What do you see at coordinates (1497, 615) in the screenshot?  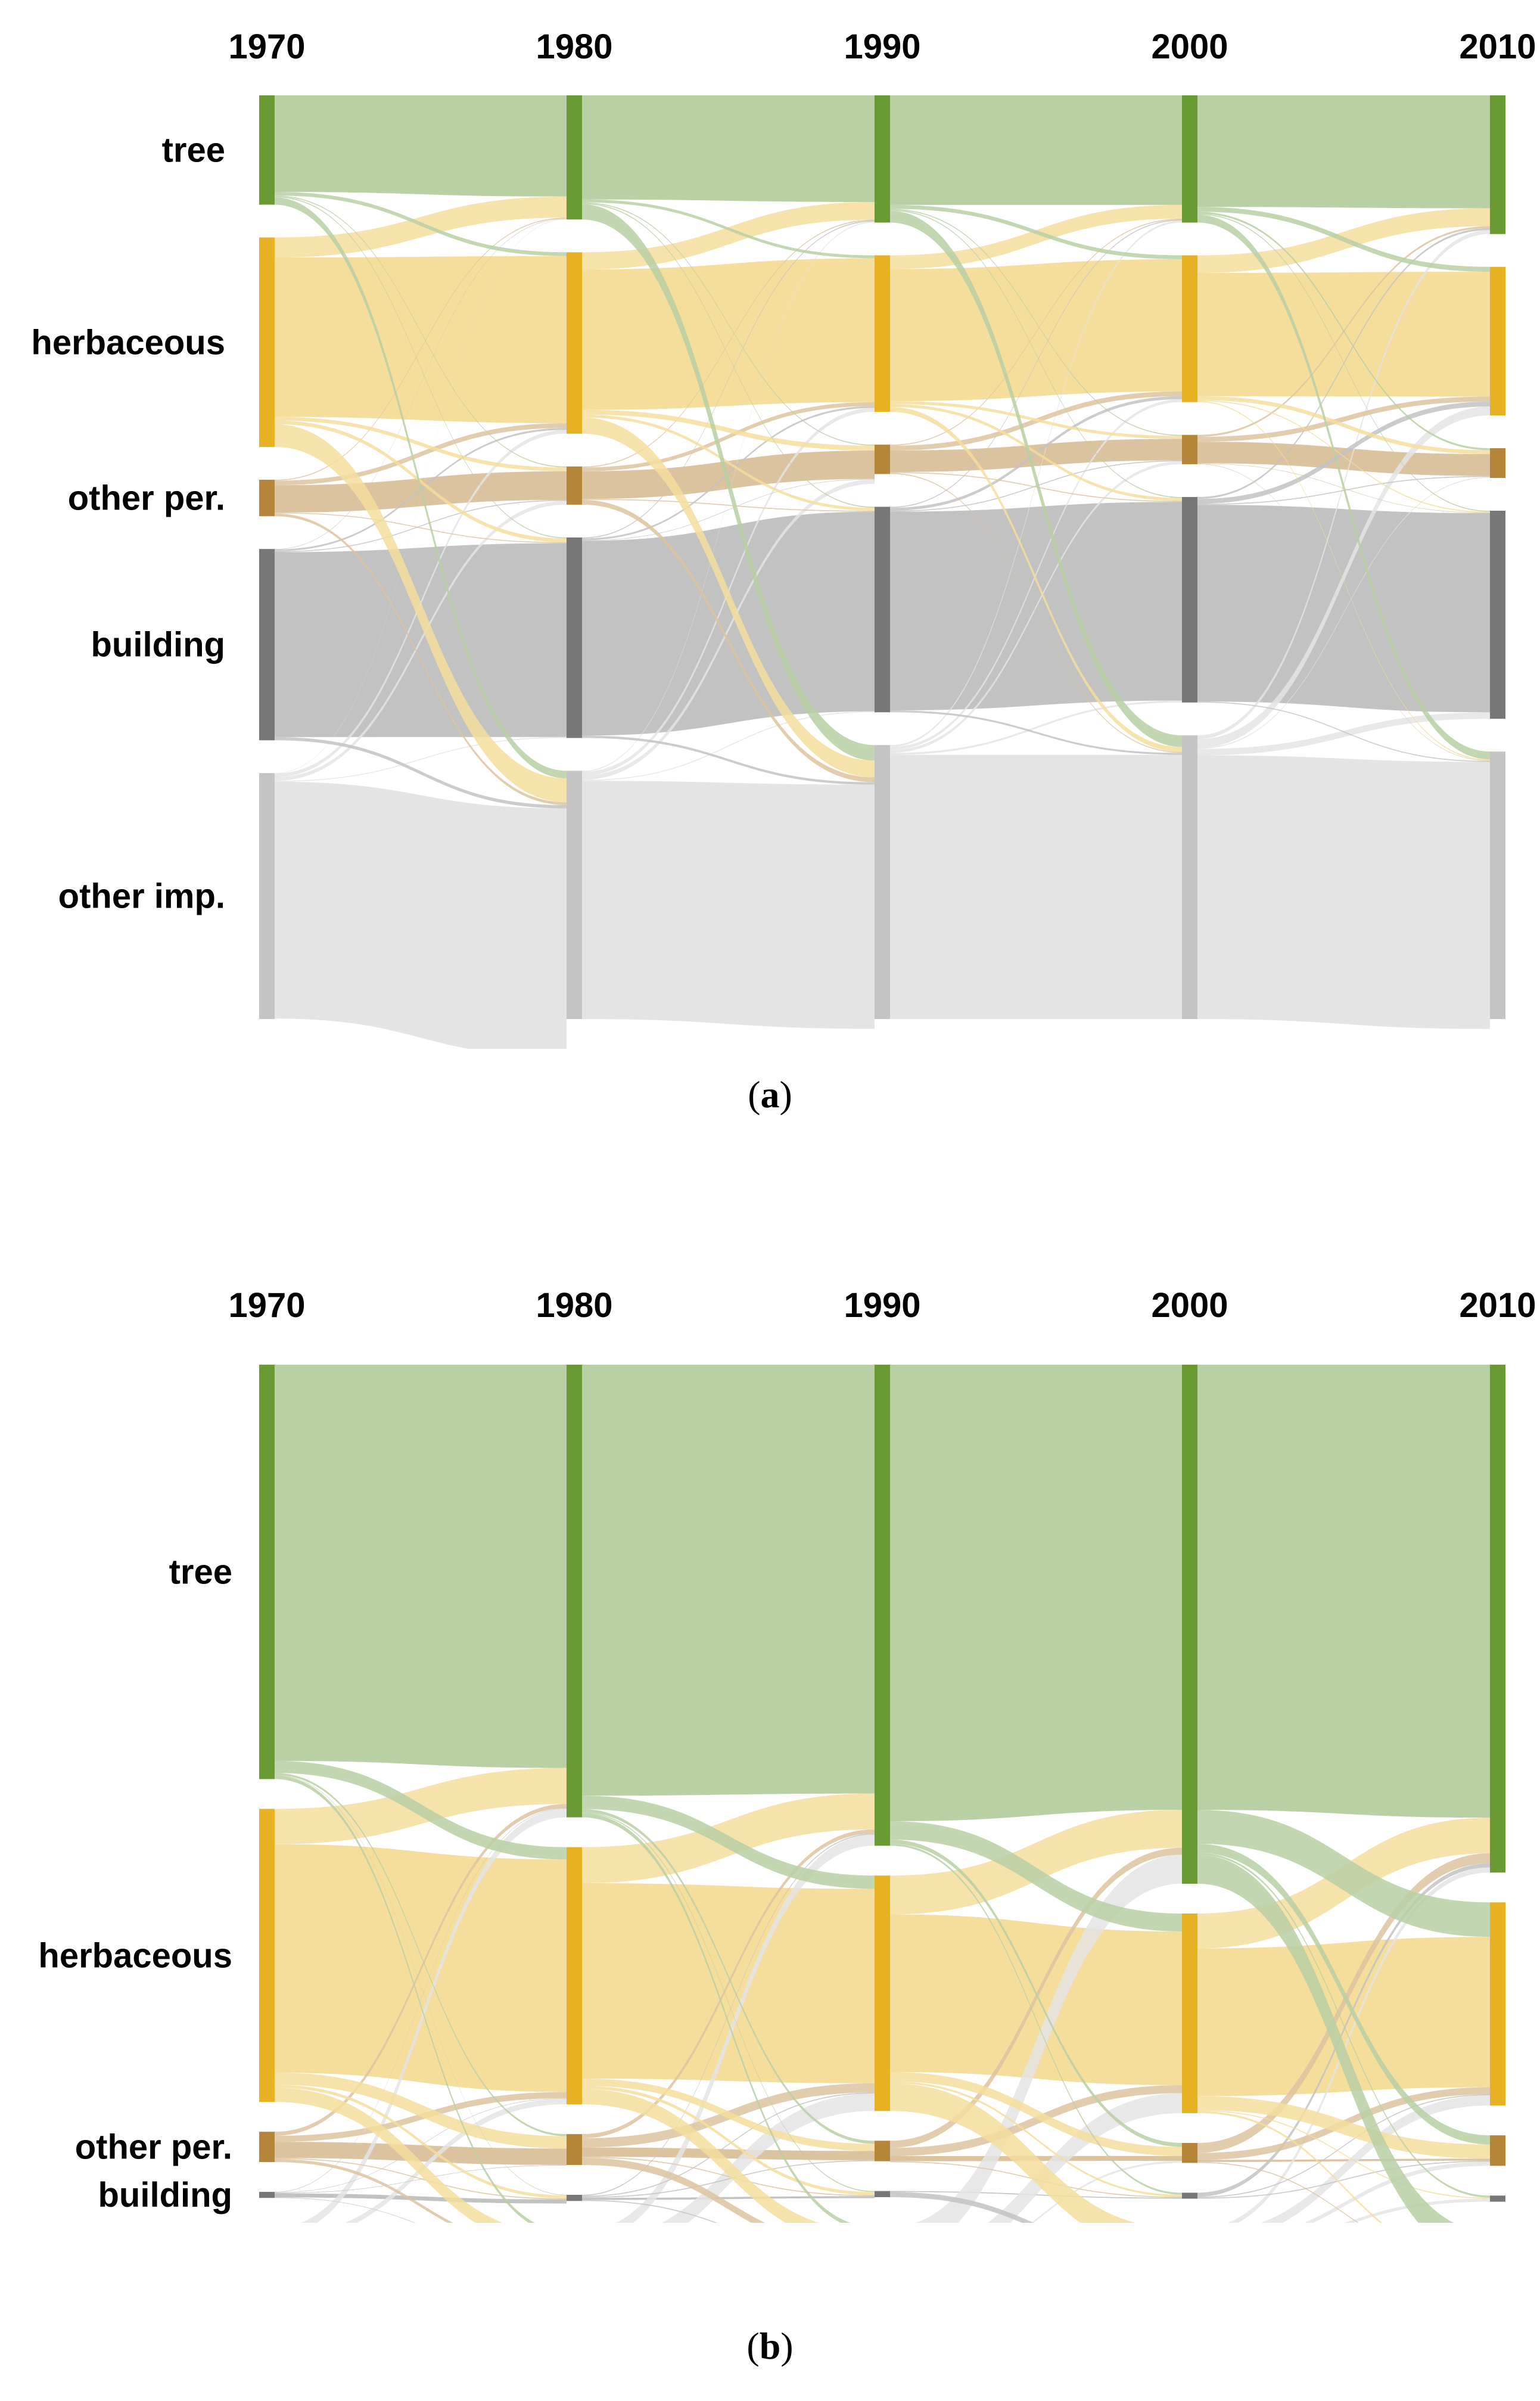 I see `node-building-2010` at bounding box center [1497, 615].